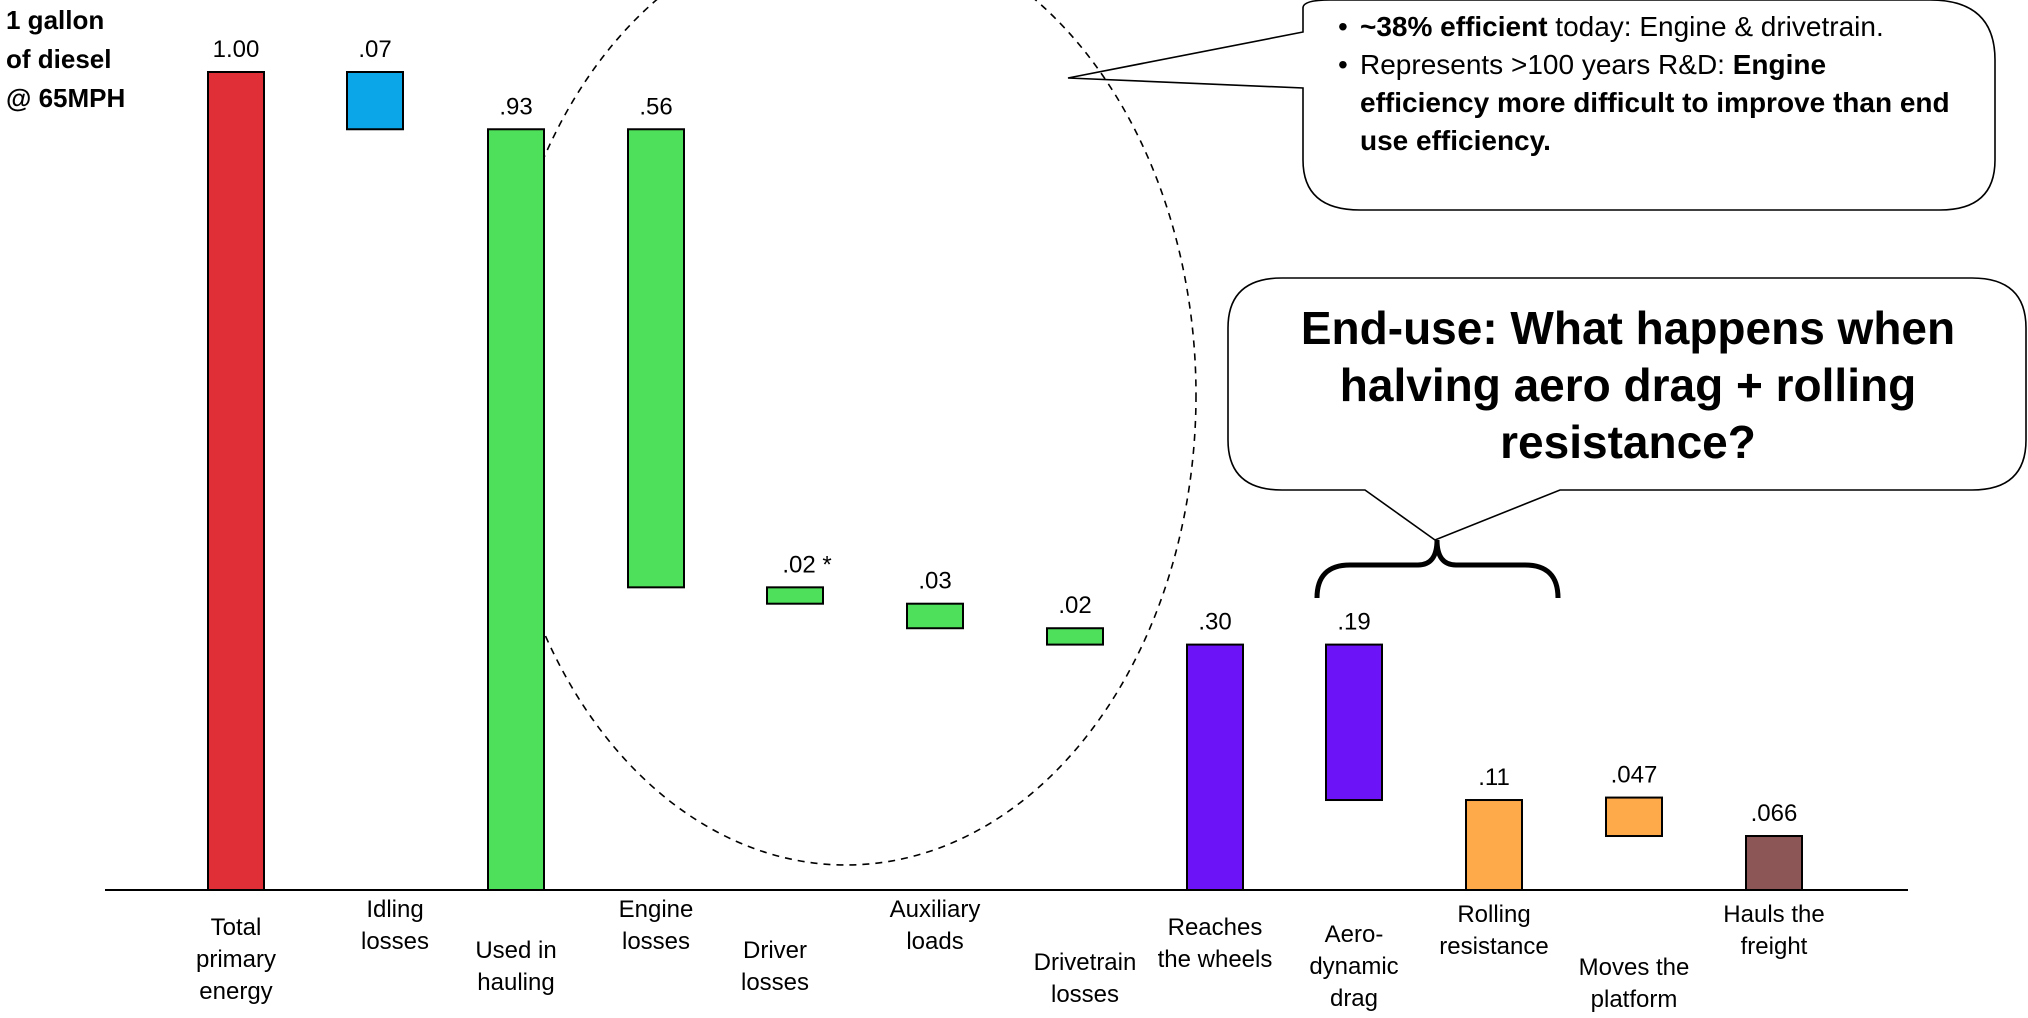  What do you see at coordinates (1214, 622) in the screenshot?
I see `value-label-7: .30` at bounding box center [1214, 622].